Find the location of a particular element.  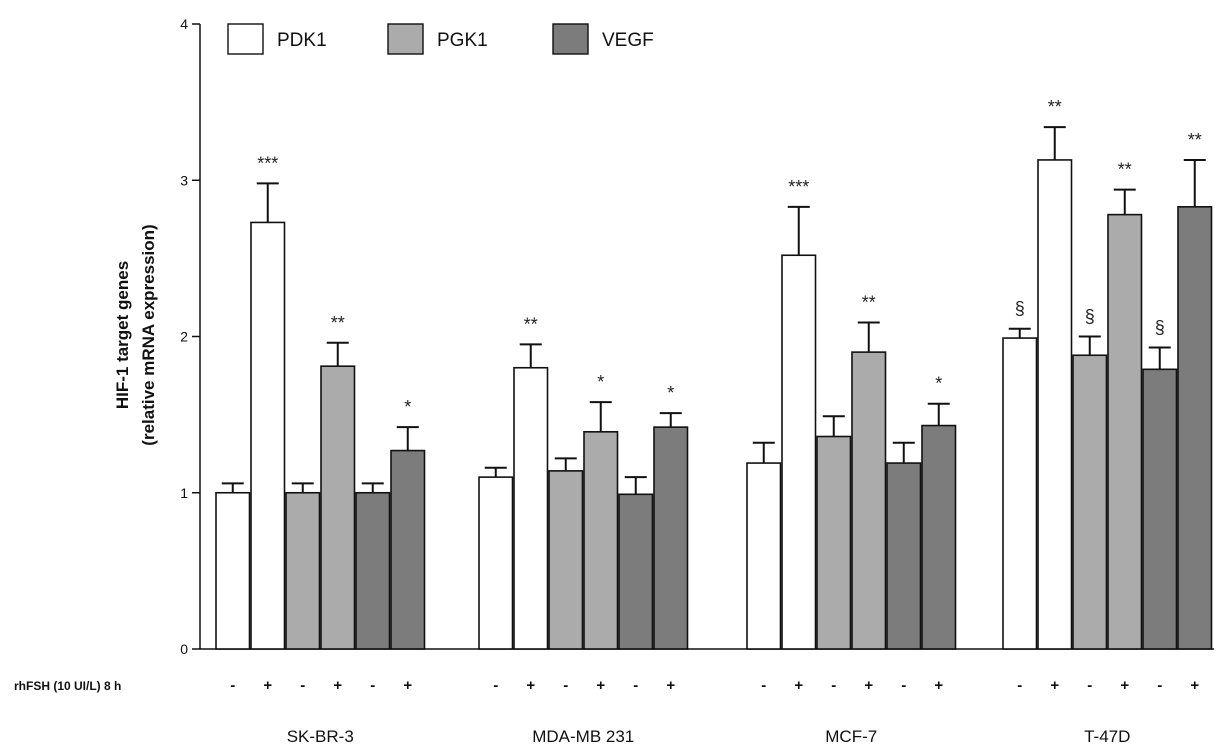

legend-swatch-vegf is located at coordinates (570, 39).